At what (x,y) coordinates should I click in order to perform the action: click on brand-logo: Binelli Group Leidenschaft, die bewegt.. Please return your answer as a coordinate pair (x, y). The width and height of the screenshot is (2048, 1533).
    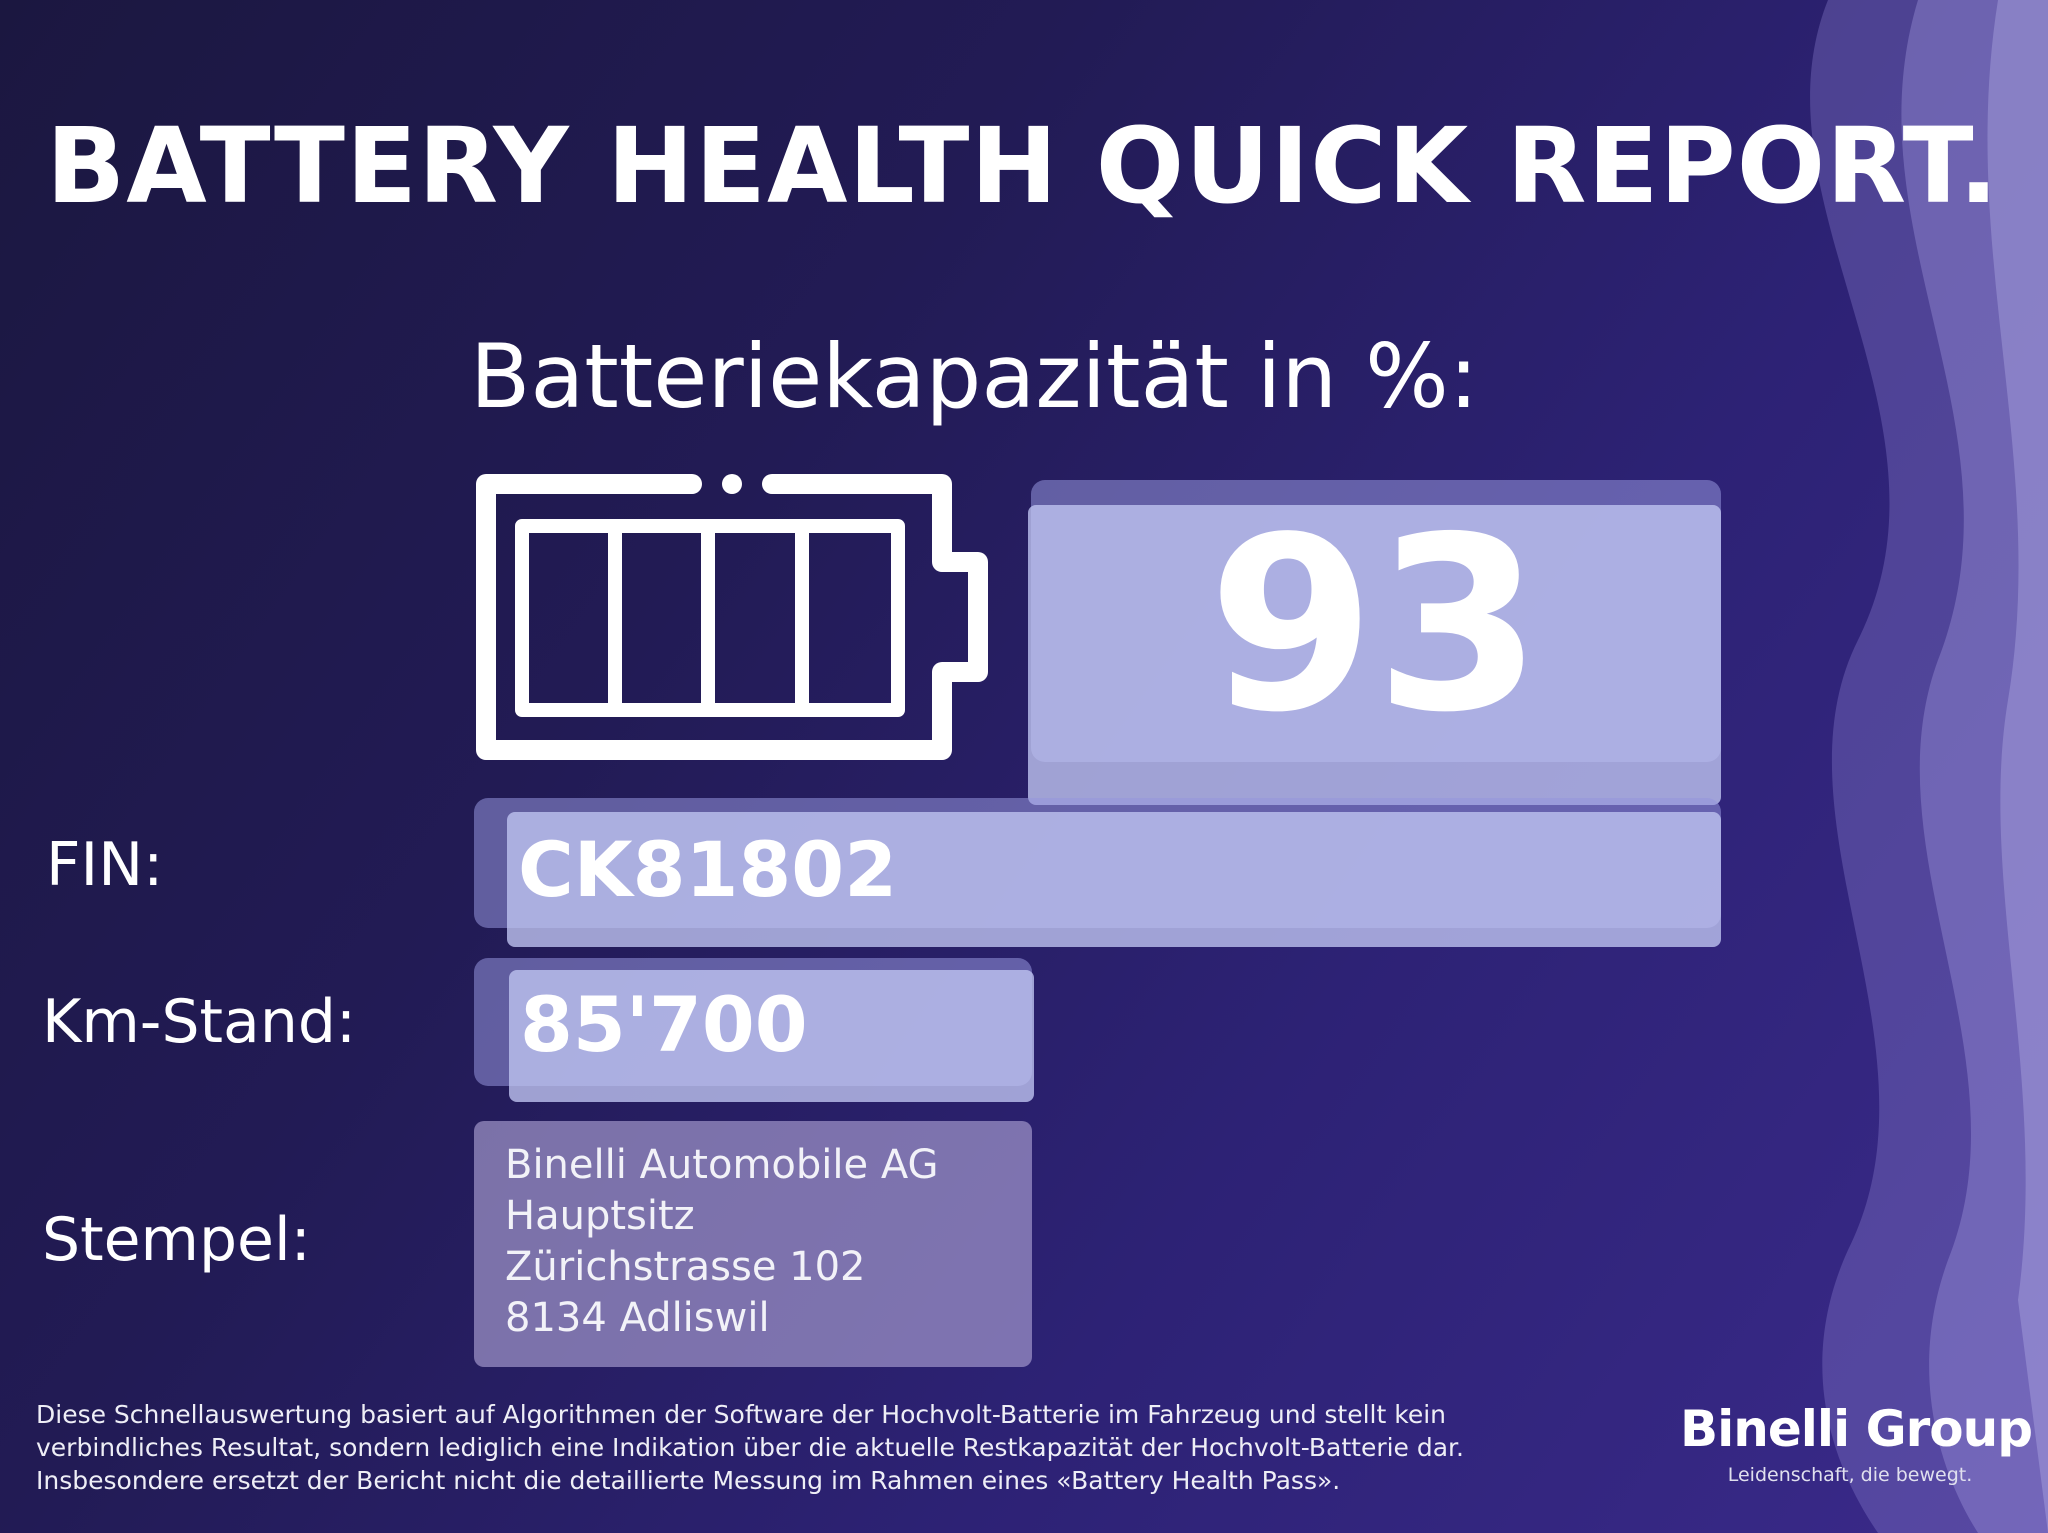
    Looking at the image, I should click on (1856, 1443).